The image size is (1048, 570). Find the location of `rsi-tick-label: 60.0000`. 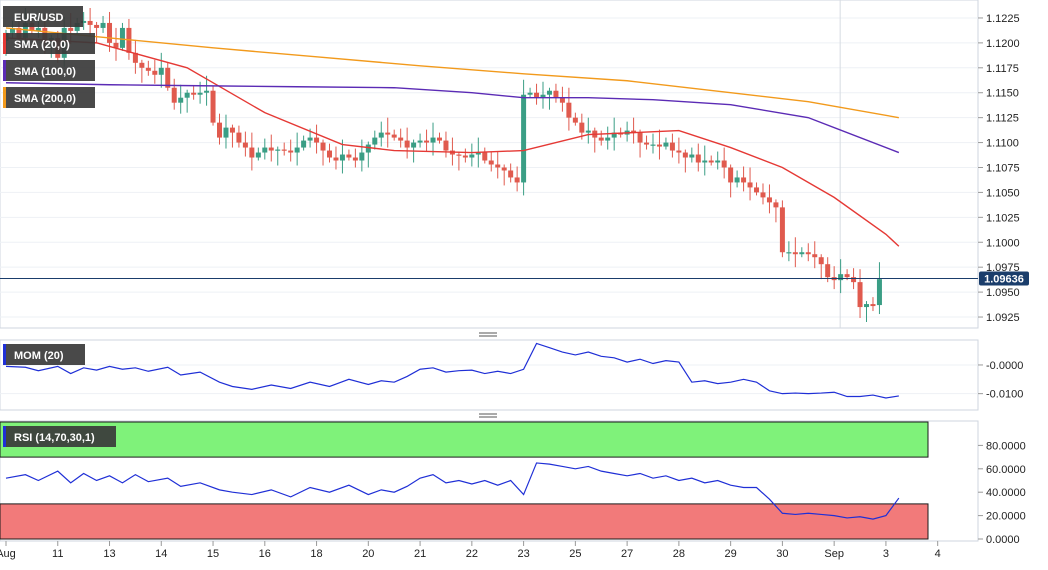

rsi-tick-label: 60.0000 is located at coordinates (1006, 470).